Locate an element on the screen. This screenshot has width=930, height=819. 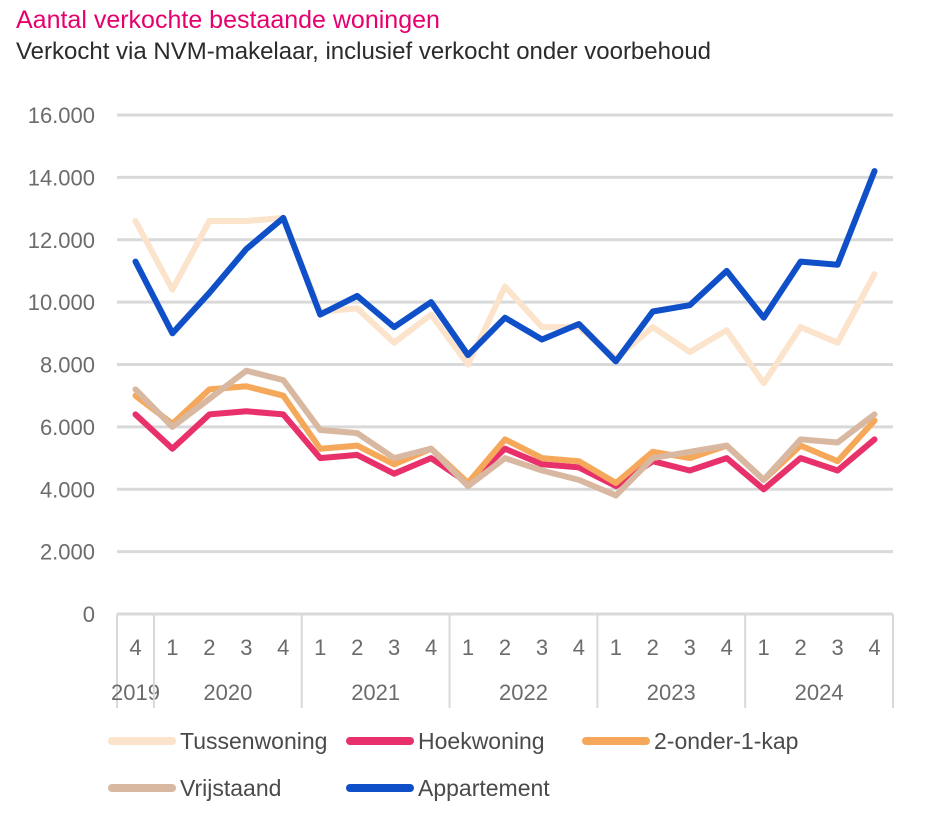
series-line-vrijstaand is located at coordinates (505, 433).